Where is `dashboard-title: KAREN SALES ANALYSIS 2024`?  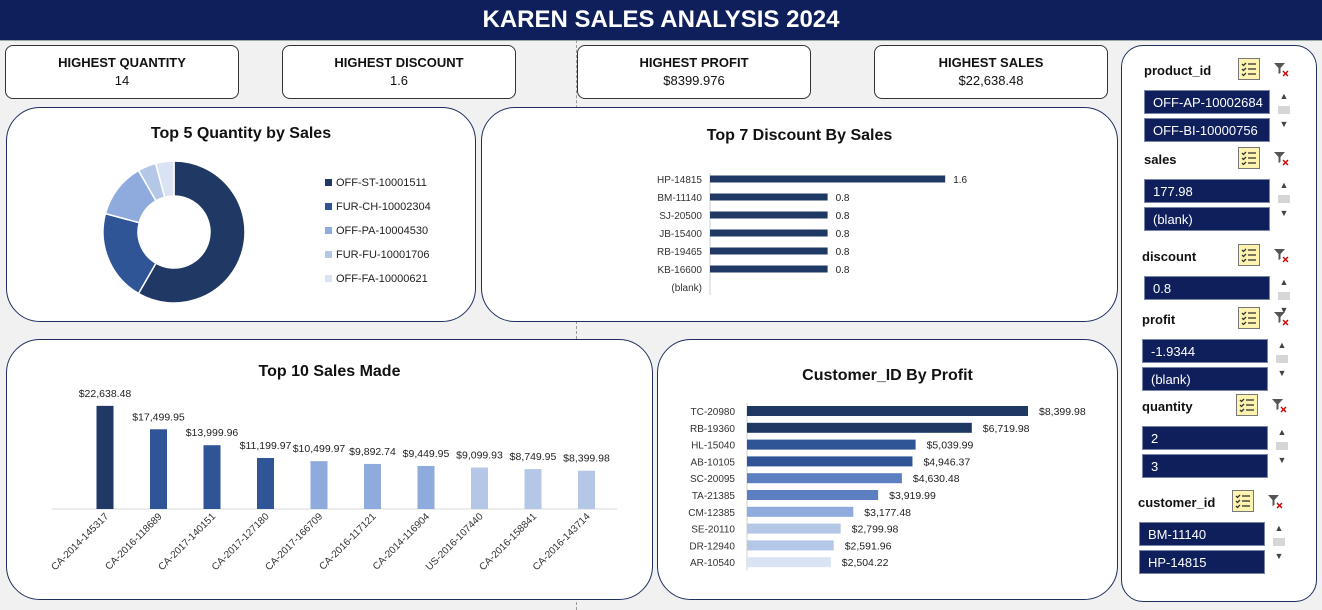
dashboard-title: KAREN SALES ANALYSIS 2024 is located at coordinates (661, 20).